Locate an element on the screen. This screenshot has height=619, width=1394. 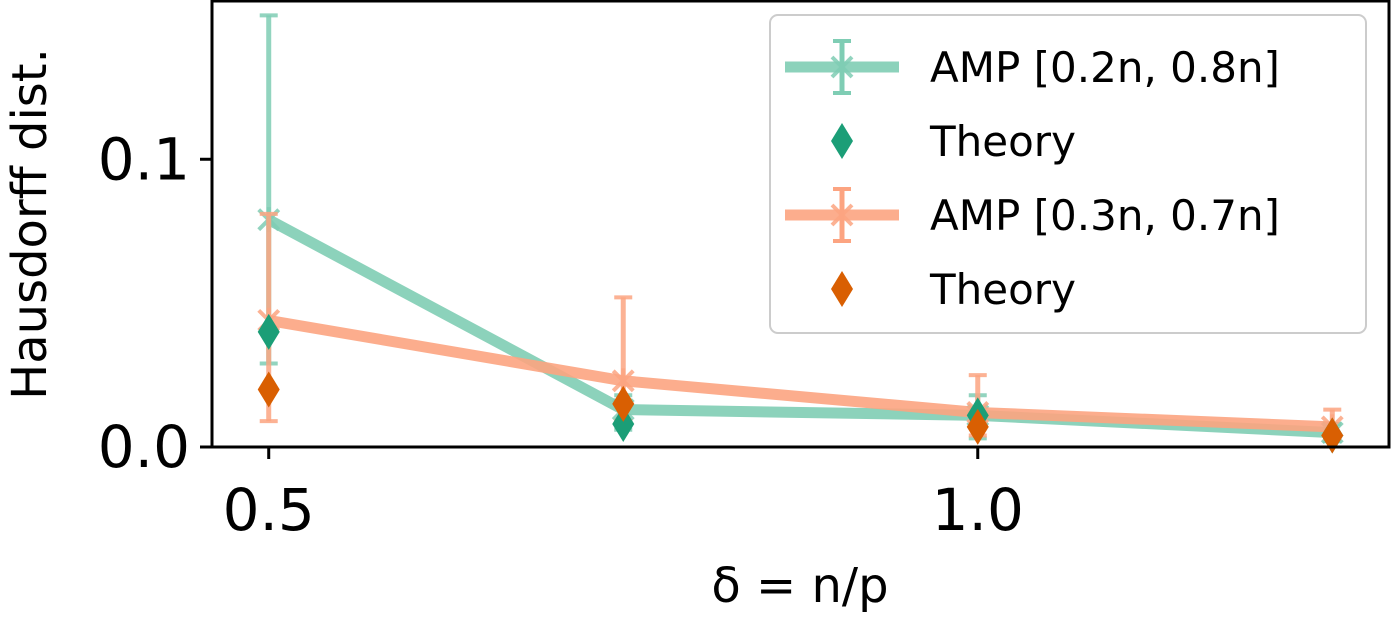
legend-label-theory-02: Theory is located at coordinates (1002, 141).